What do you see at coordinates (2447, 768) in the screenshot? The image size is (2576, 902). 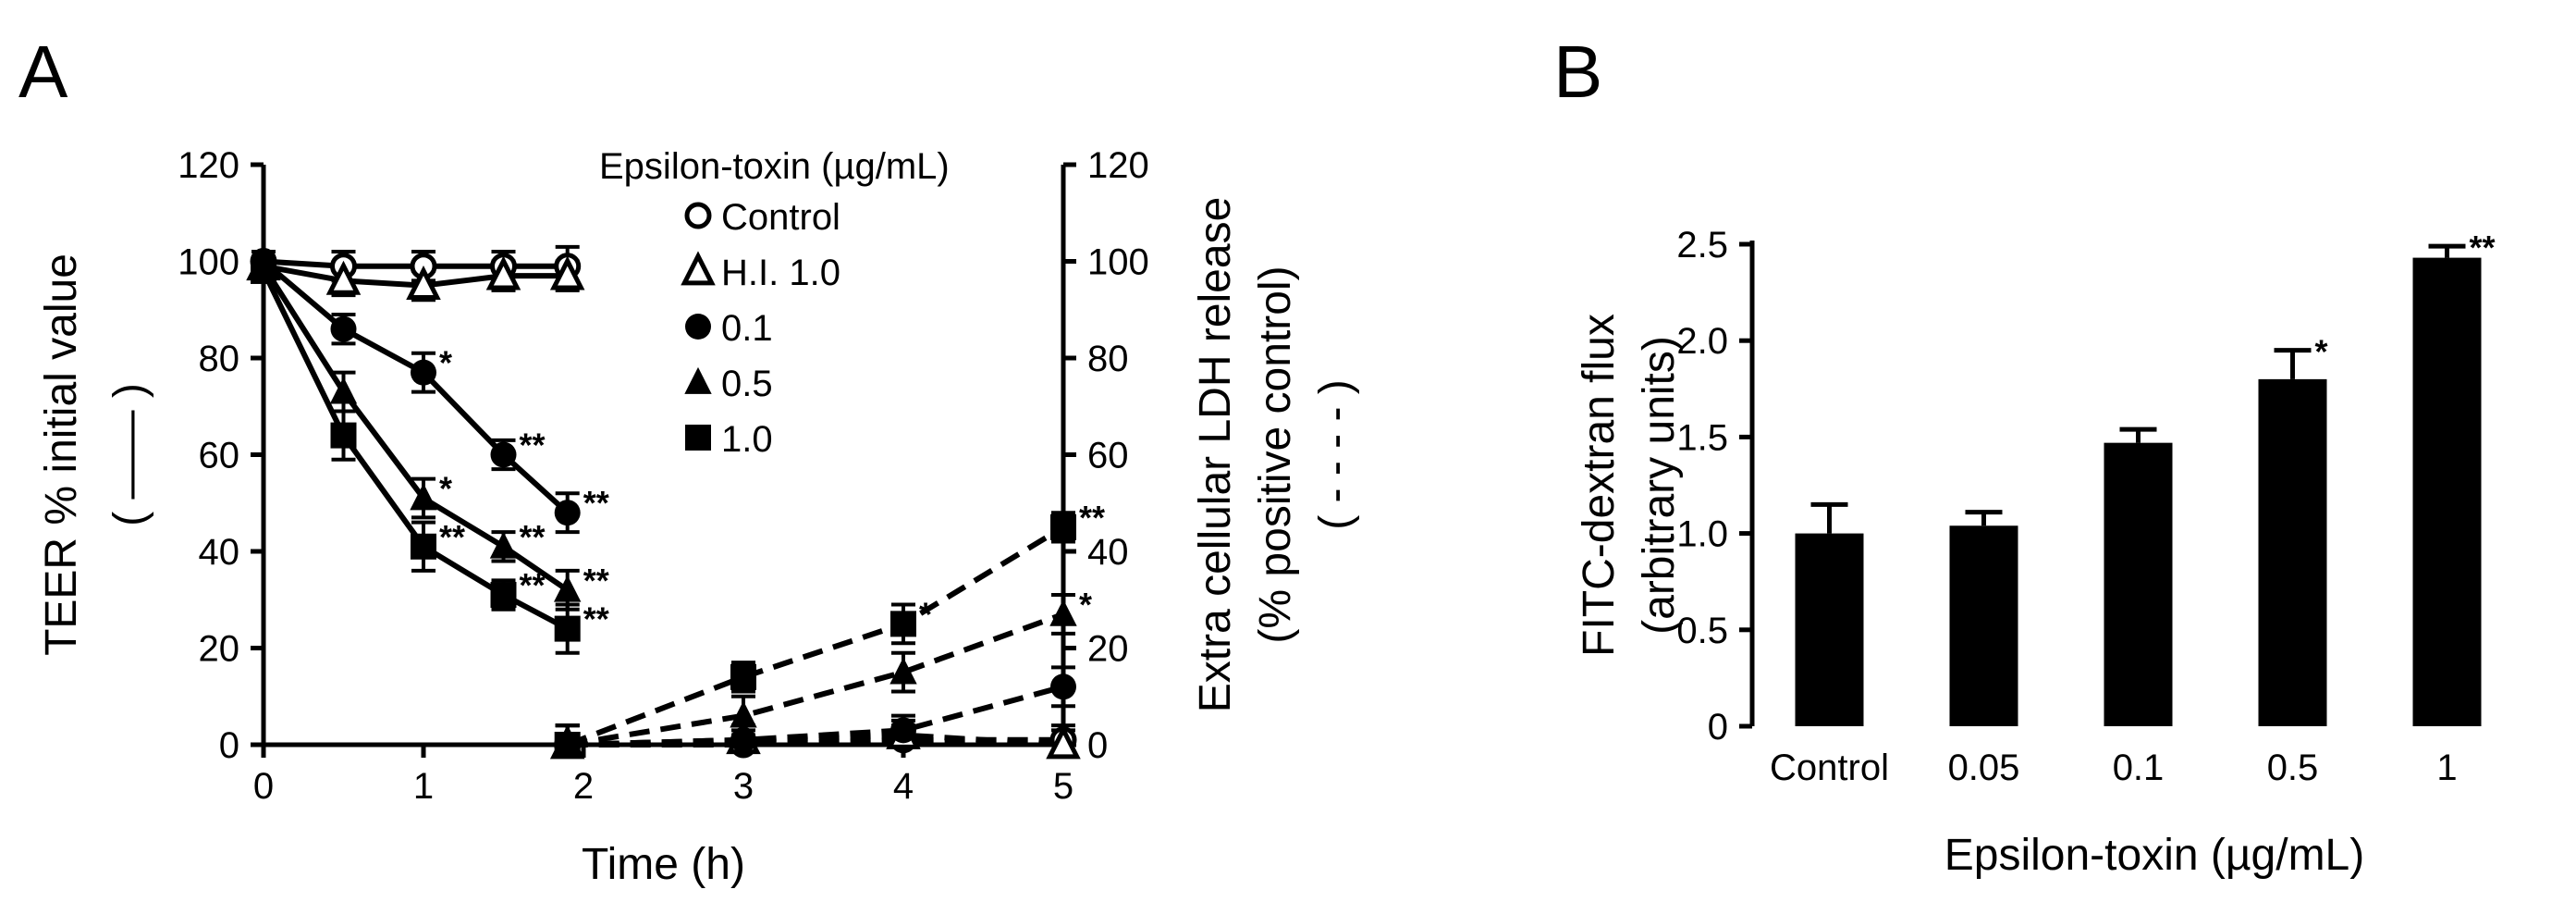 I see `category-label: 1` at bounding box center [2447, 768].